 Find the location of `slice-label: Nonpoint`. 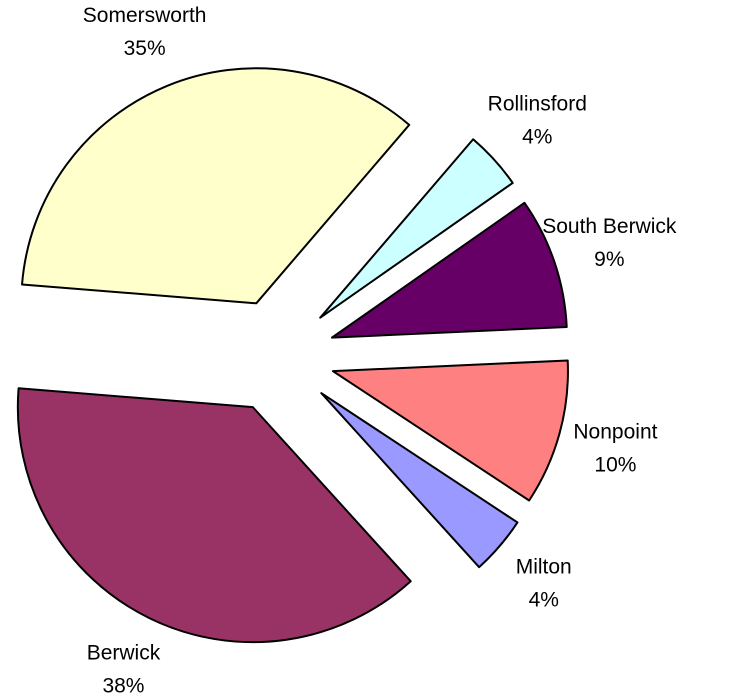

slice-label: Nonpoint is located at coordinates (615, 431).